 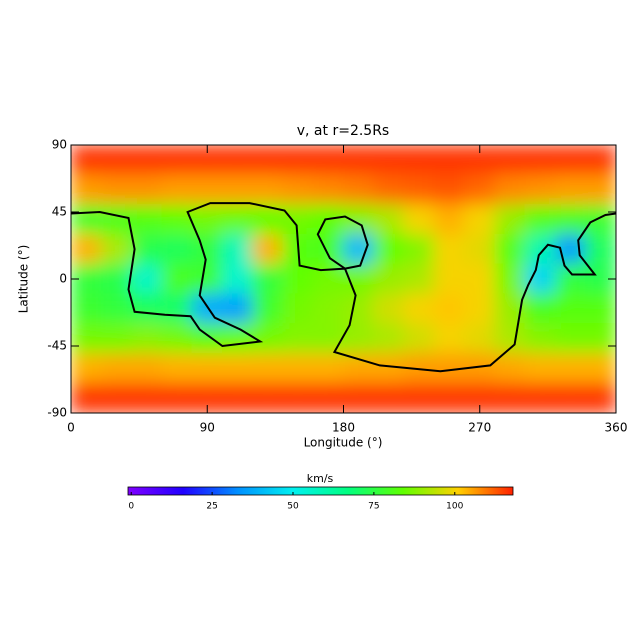 I want to click on colorbar-tick-label: 75, so click(x=373, y=507).